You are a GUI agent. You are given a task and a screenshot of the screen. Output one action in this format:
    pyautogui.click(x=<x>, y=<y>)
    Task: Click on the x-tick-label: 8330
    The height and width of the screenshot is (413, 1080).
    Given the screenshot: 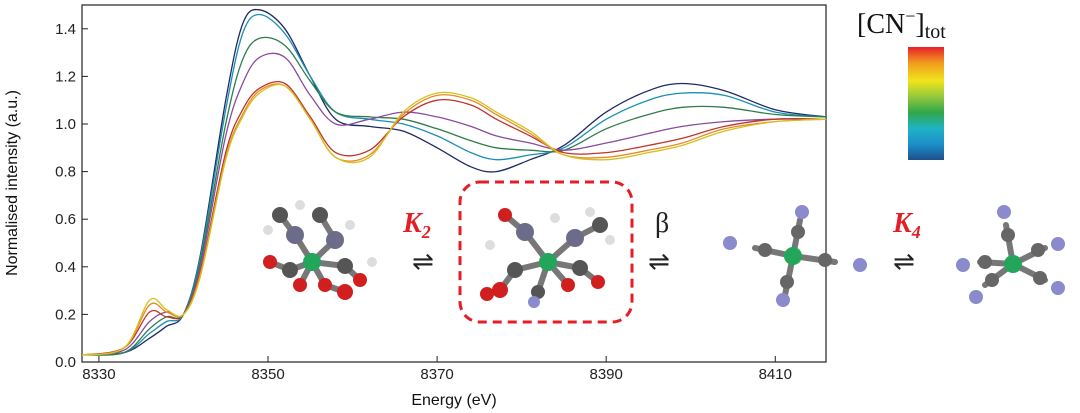 What is the action you would take?
    pyautogui.click(x=98, y=374)
    